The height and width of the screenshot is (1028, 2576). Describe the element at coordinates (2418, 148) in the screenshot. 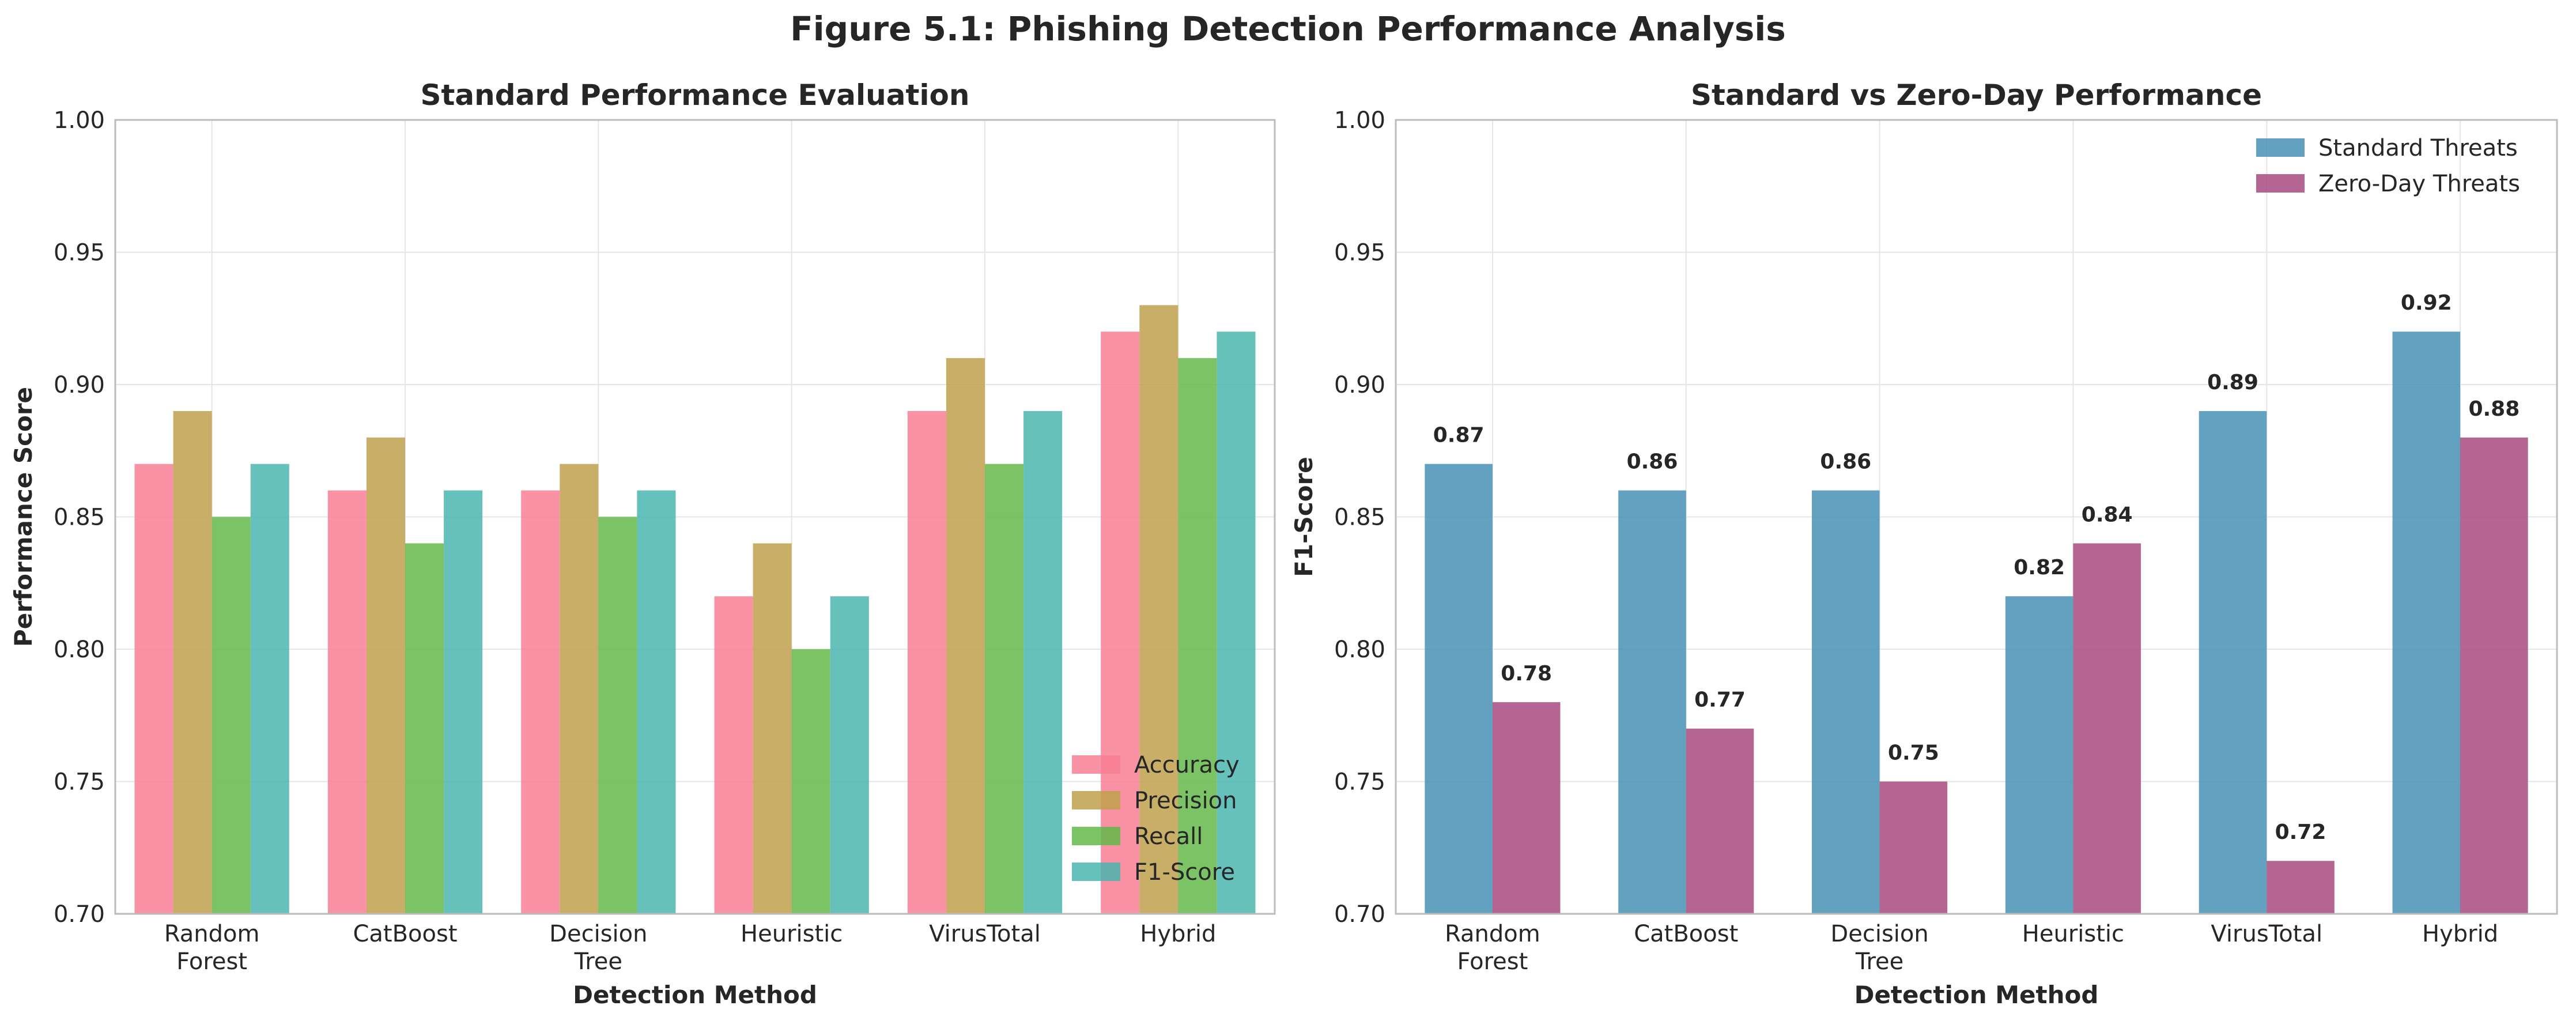

I see `legend-label: Standard Threats` at that location.